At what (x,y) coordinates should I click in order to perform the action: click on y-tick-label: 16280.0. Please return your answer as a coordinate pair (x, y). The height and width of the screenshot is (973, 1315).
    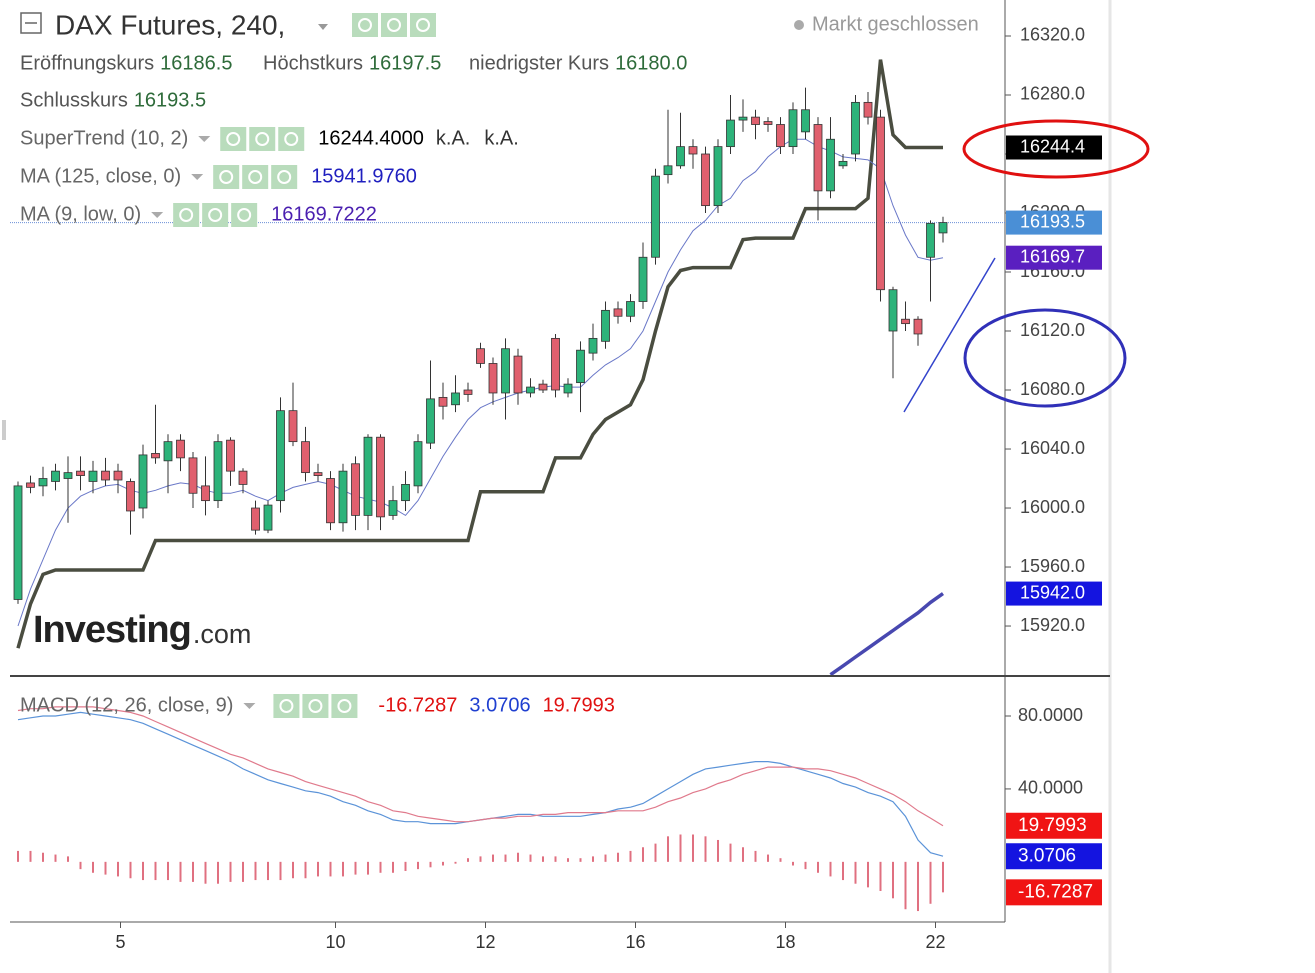
    Looking at the image, I should click on (1052, 94).